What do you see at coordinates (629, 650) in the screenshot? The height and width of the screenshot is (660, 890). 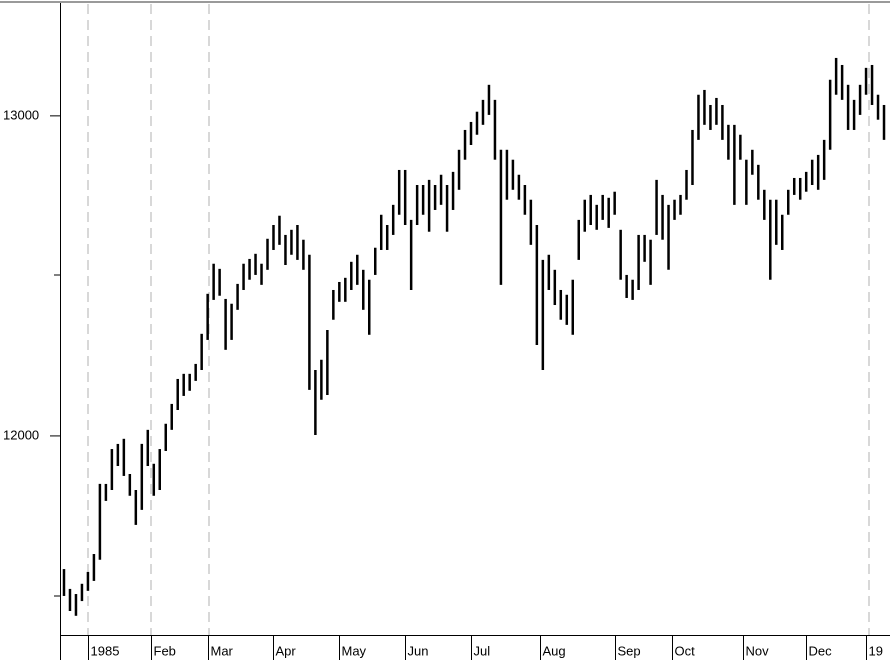 I see `x-tick-label: Sep` at bounding box center [629, 650].